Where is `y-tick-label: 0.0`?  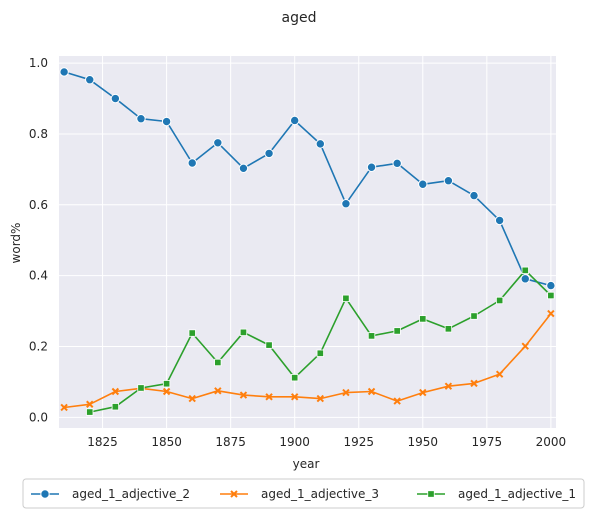
y-tick-label: 0.0 is located at coordinates (38, 417).